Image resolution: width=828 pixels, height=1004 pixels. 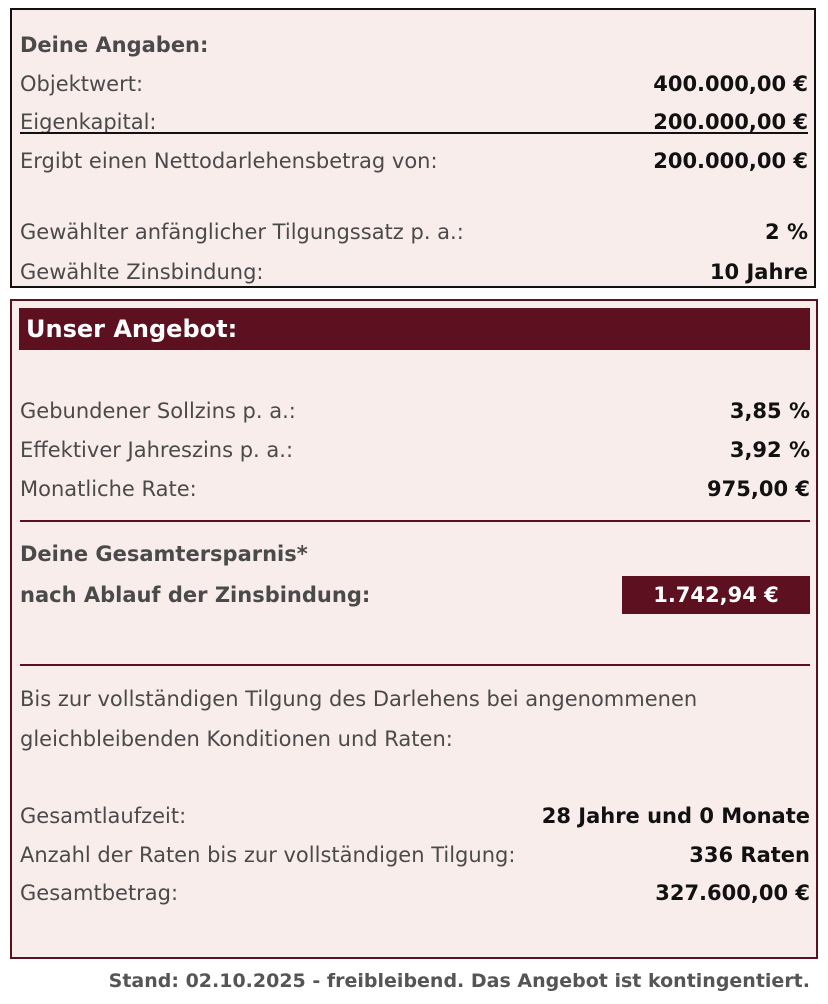 What do you see at coordinates (157, 450) in the screenshot?
I see `effective-rate-label: Effektiver Jahreszins p. a.:` at bounding box center [157, 450].